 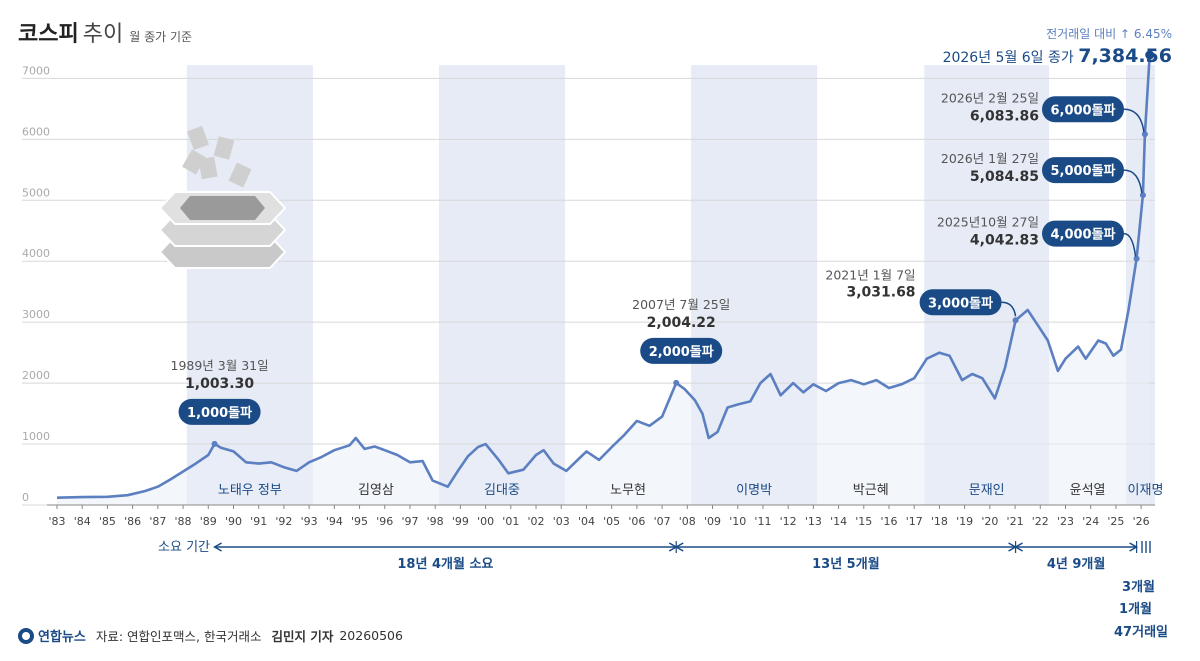 I want to click on x-tick-label: '21, so click(x=1015, y=521).